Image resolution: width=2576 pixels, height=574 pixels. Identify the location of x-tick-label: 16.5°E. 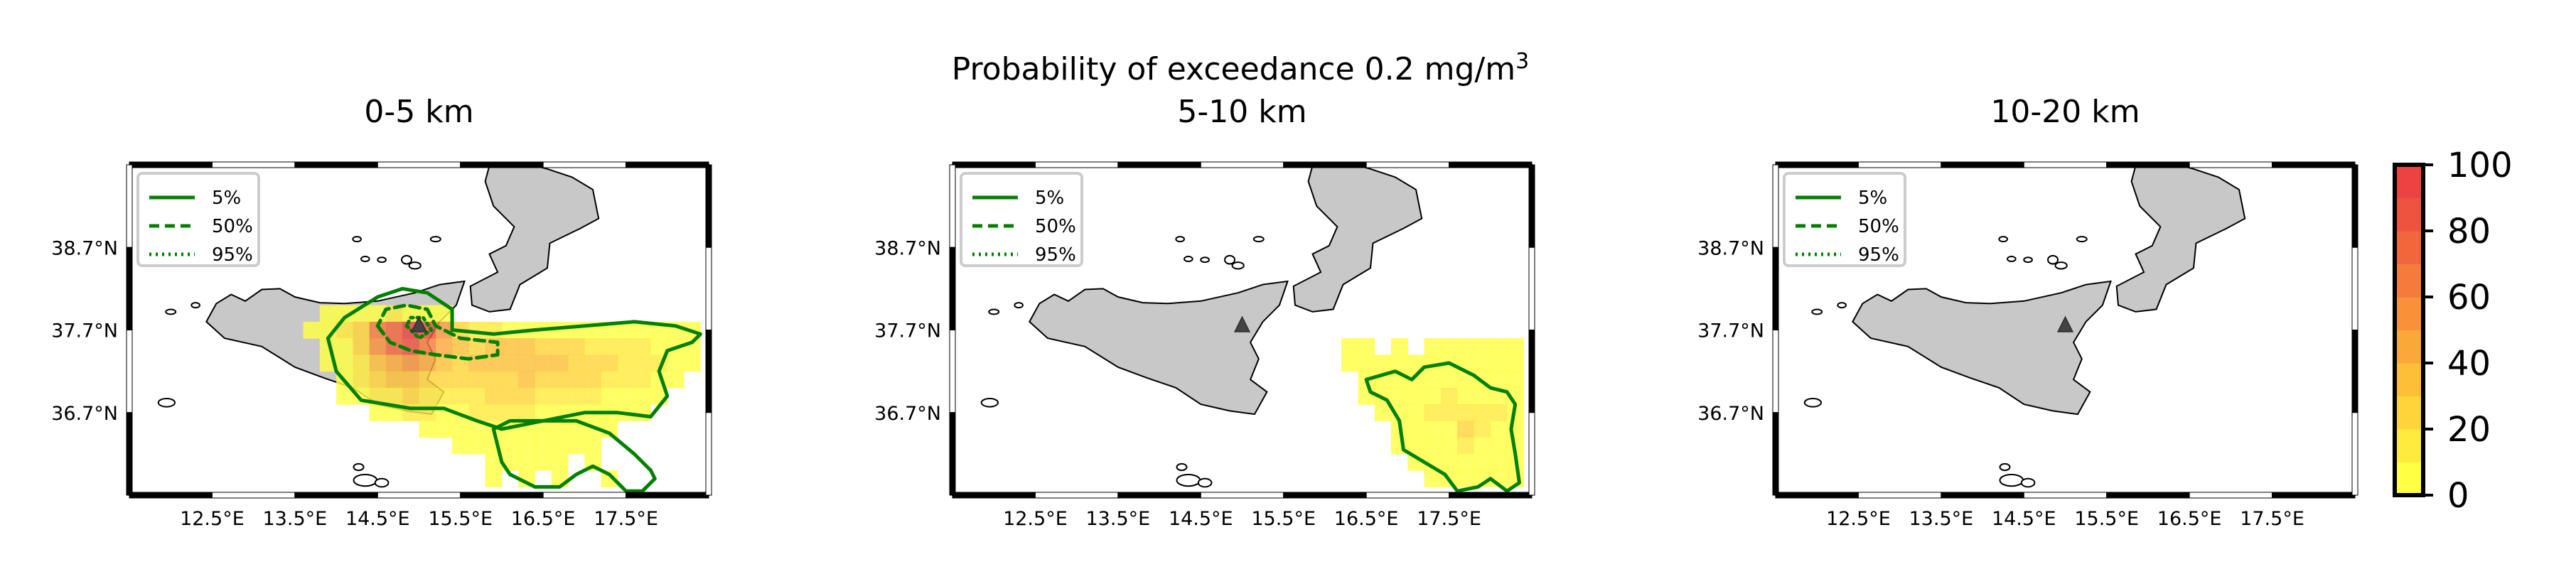
(1366, 519).